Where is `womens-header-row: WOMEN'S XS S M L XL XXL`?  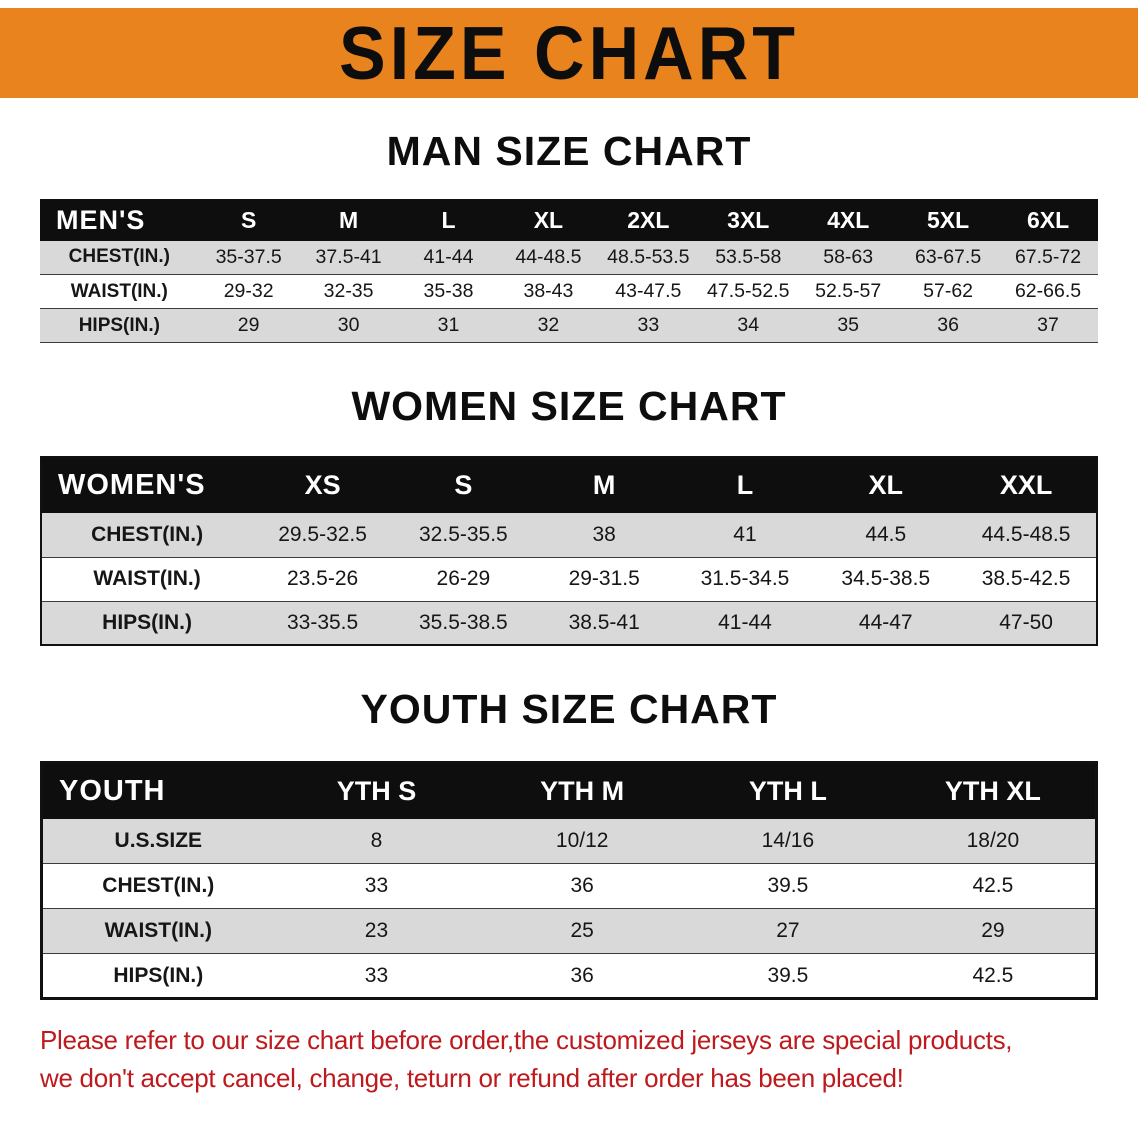 womens-header-row: WOMEN'S XS S M L XL XXL is located at coordinates (569, 485).